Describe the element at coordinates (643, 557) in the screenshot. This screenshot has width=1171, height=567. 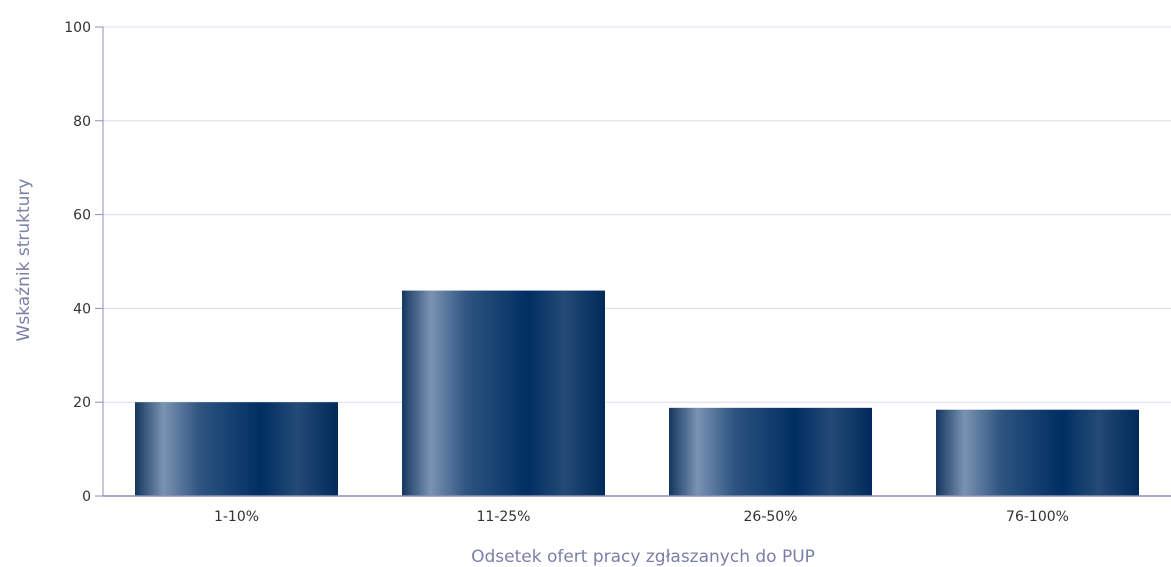
I see `x-axis-title: Odsetek ofert pracy zgłaszanych do PUP` at that location.